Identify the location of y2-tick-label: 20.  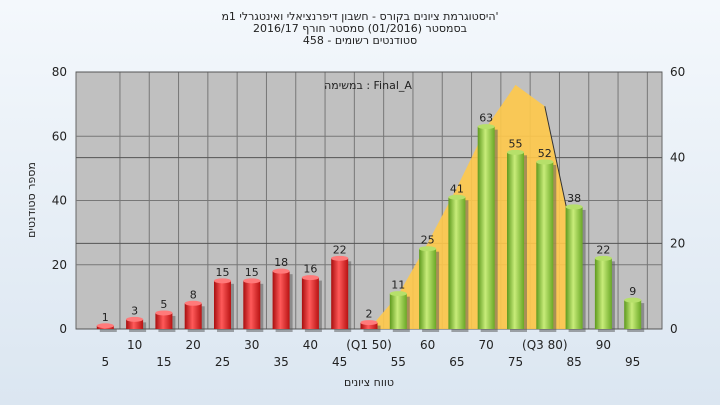
(677, 243).